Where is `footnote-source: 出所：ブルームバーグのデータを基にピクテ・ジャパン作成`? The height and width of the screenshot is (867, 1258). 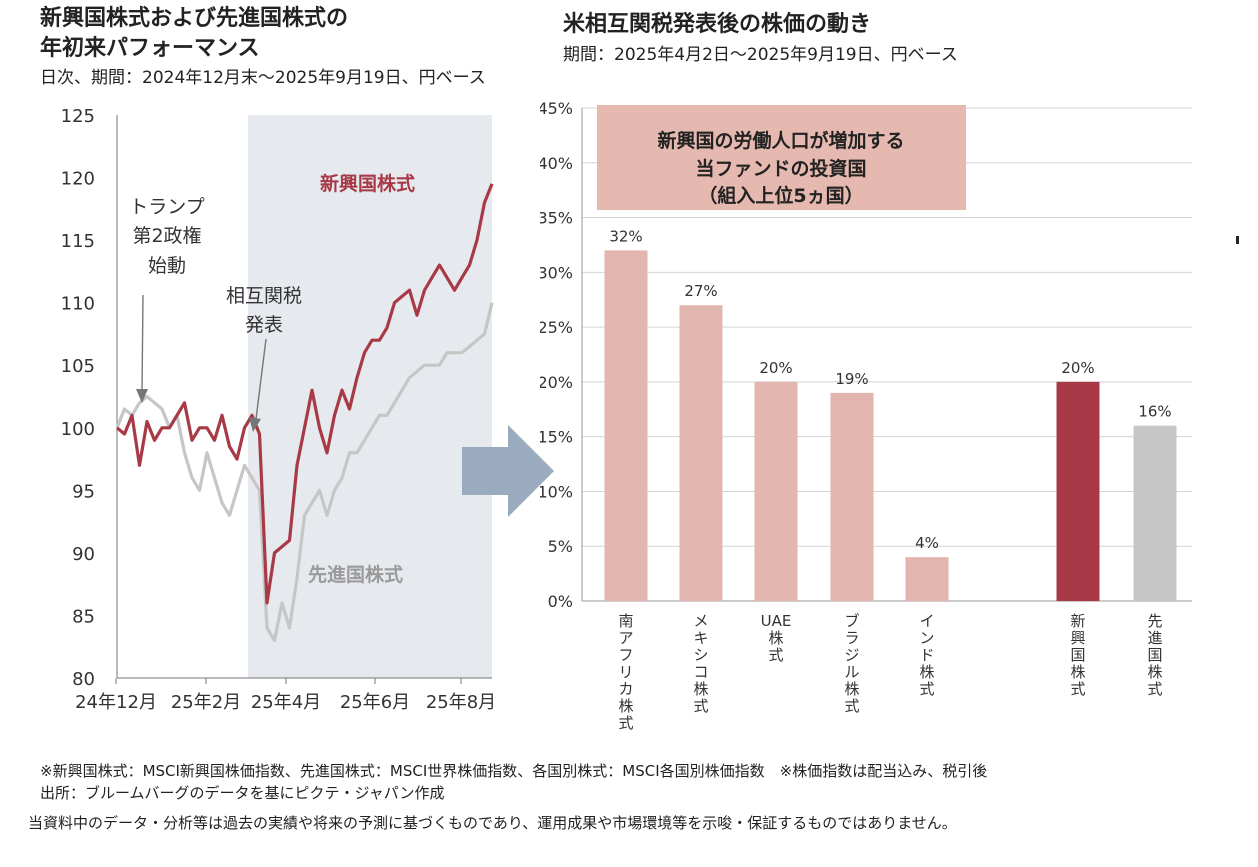 footnote-source: 出所：ブルームバーグのデータを基にピクテ・ジャパン作成 is located at coordinates (242, 793).